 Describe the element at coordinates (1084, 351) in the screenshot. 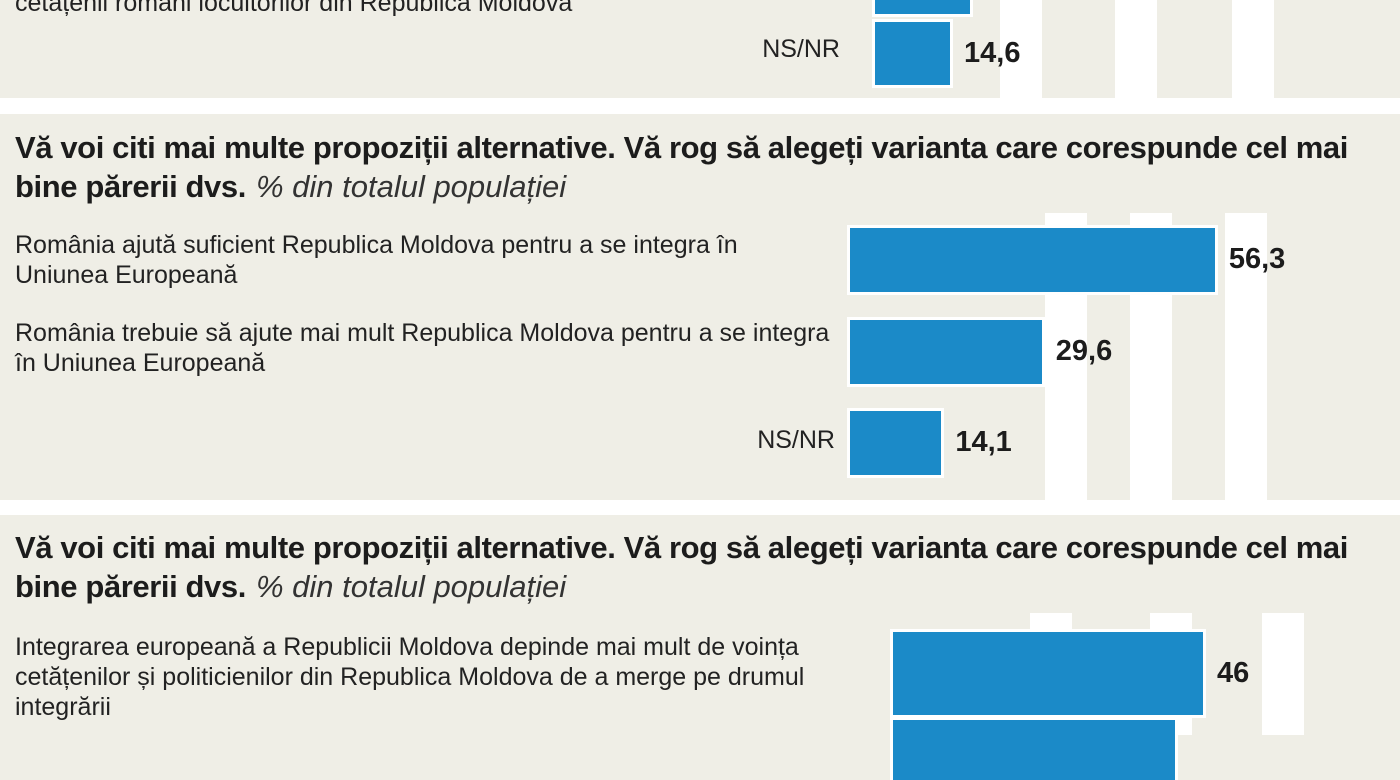

I see `value-label: 29,6` at that location.